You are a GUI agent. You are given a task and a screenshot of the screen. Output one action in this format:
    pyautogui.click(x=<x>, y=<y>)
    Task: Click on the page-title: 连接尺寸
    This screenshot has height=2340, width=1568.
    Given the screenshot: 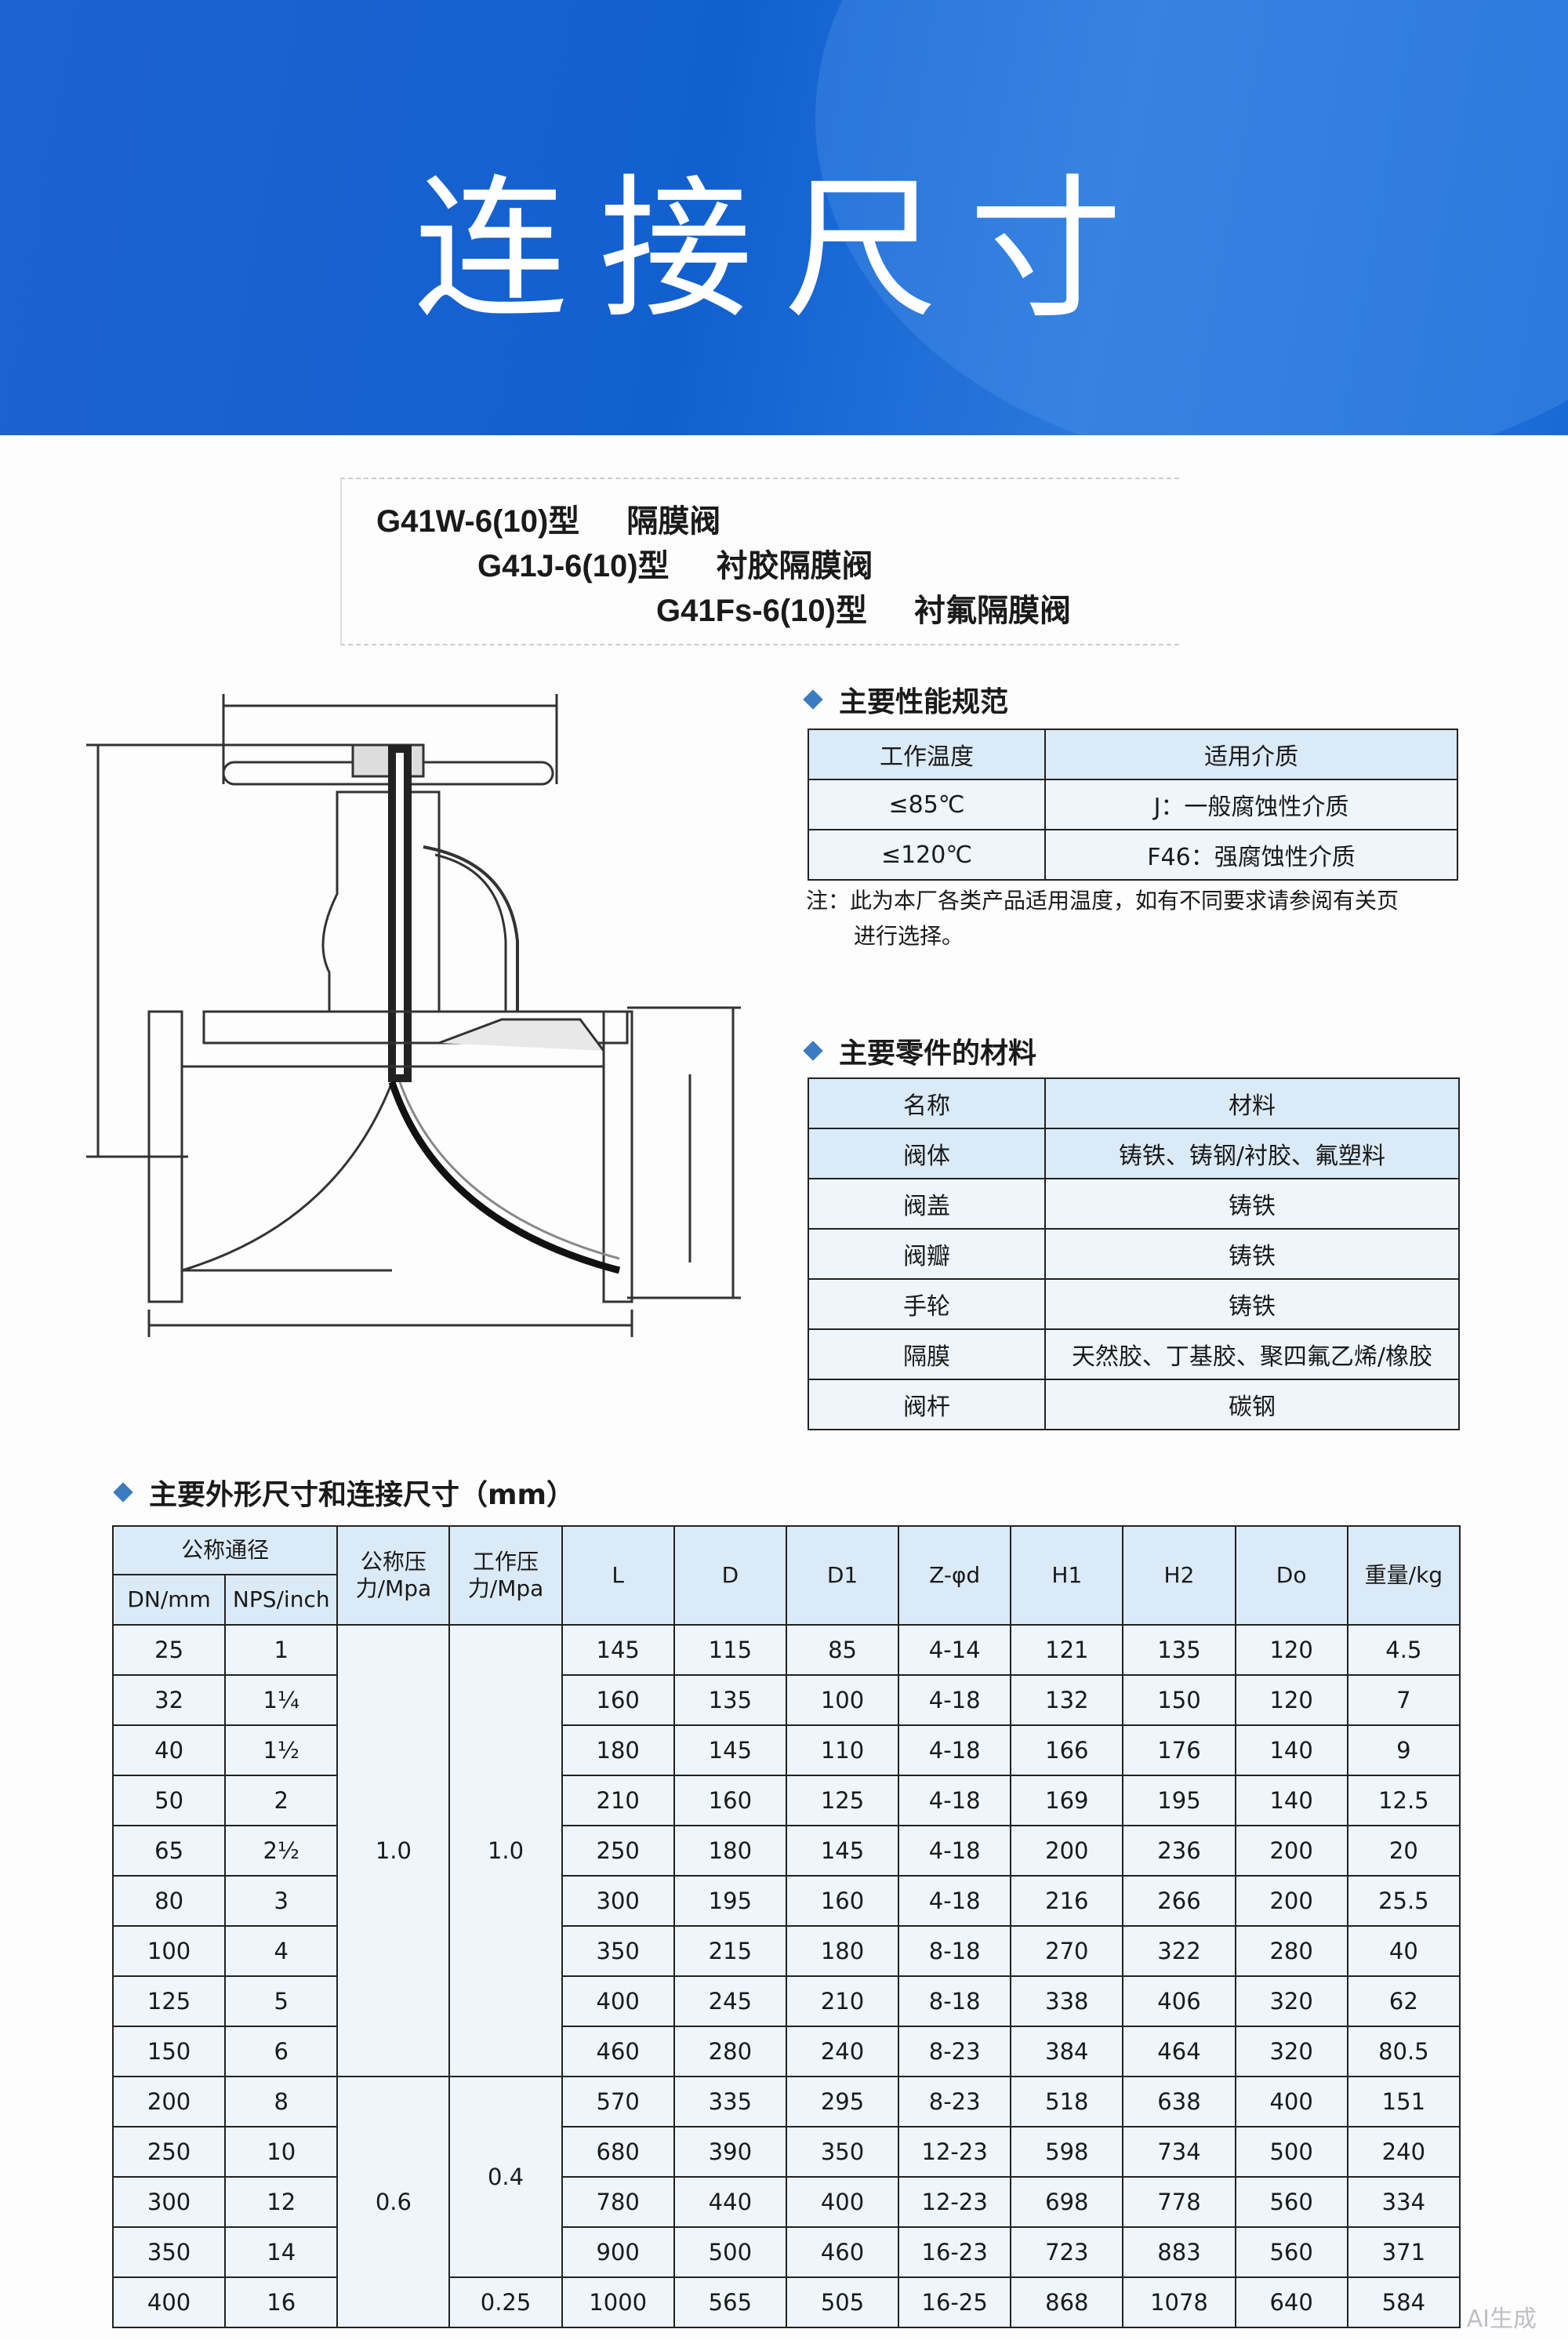 What is the action you would take?
    pyautogui.click(x=783, y=250)
    